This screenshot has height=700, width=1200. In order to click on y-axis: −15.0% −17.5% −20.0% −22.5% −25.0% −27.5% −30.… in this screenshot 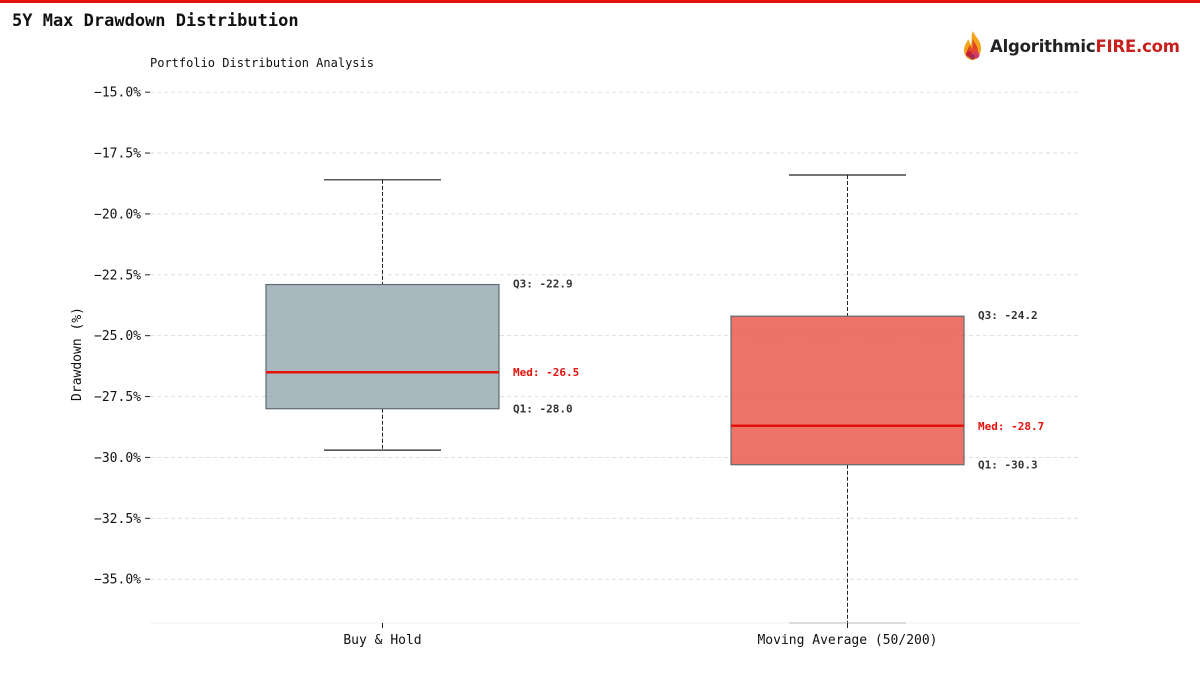, I will do `click(122, 337)`.